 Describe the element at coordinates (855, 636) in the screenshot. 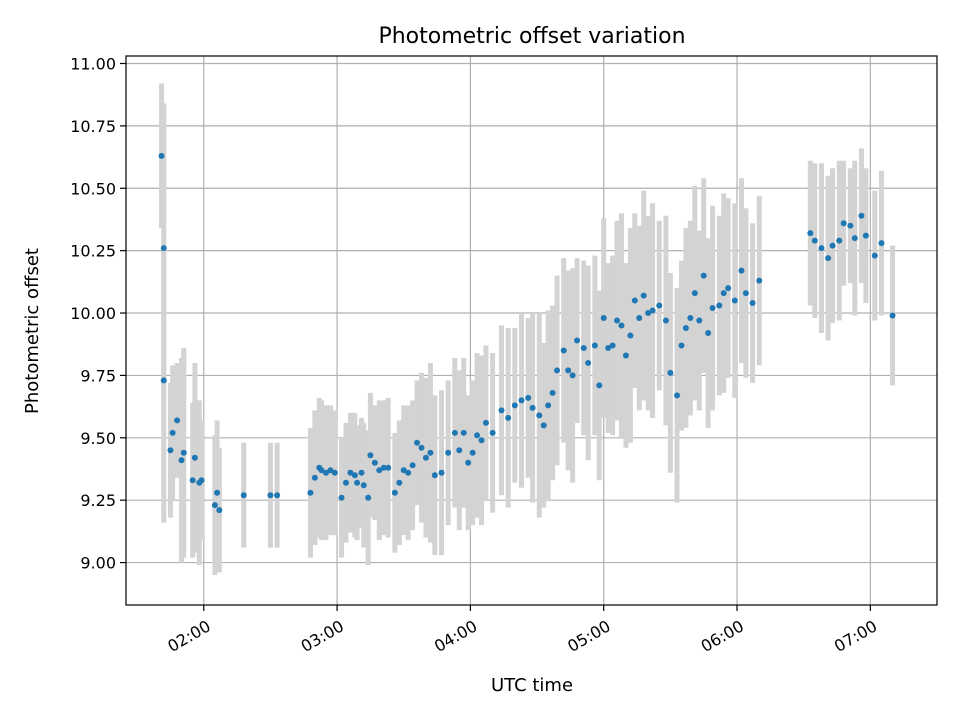

I see `x-tick-label: 07:00` at that location.